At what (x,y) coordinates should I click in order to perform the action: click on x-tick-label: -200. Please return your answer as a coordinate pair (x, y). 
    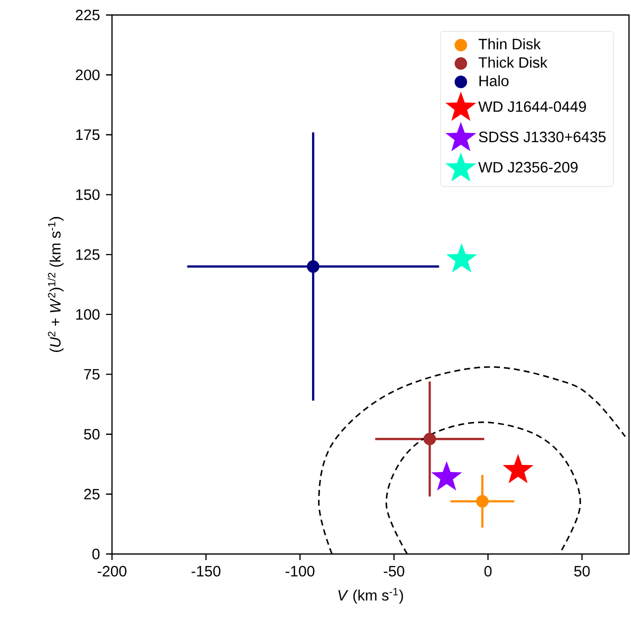
    Looking at the image, I should click on (112, 571).